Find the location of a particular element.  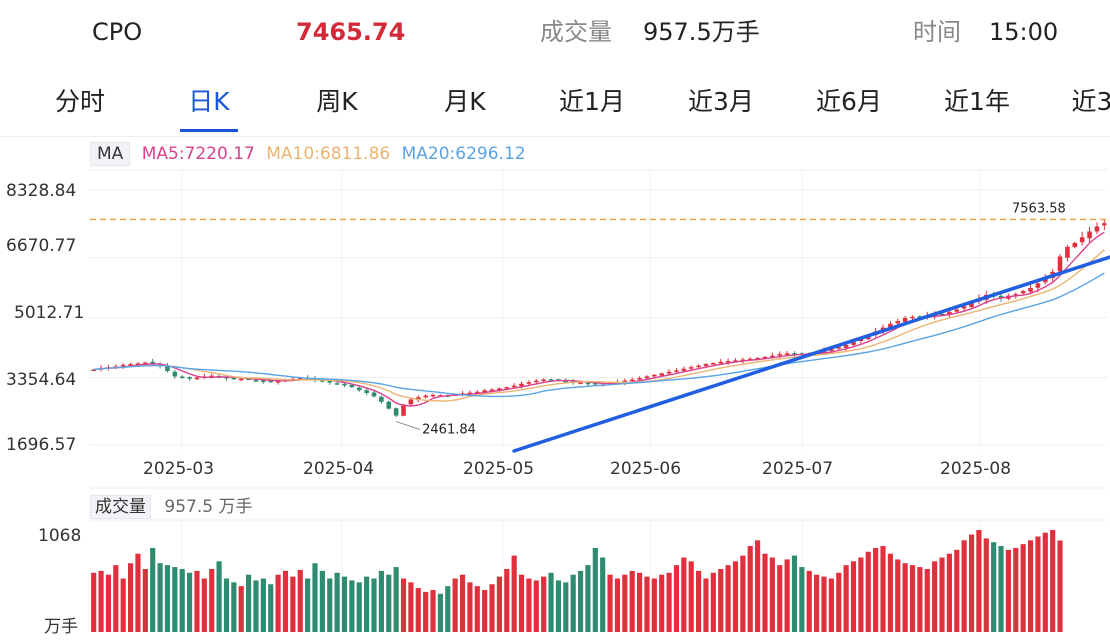

x-tick: 2025-08 is located at coordinates (976, 469).